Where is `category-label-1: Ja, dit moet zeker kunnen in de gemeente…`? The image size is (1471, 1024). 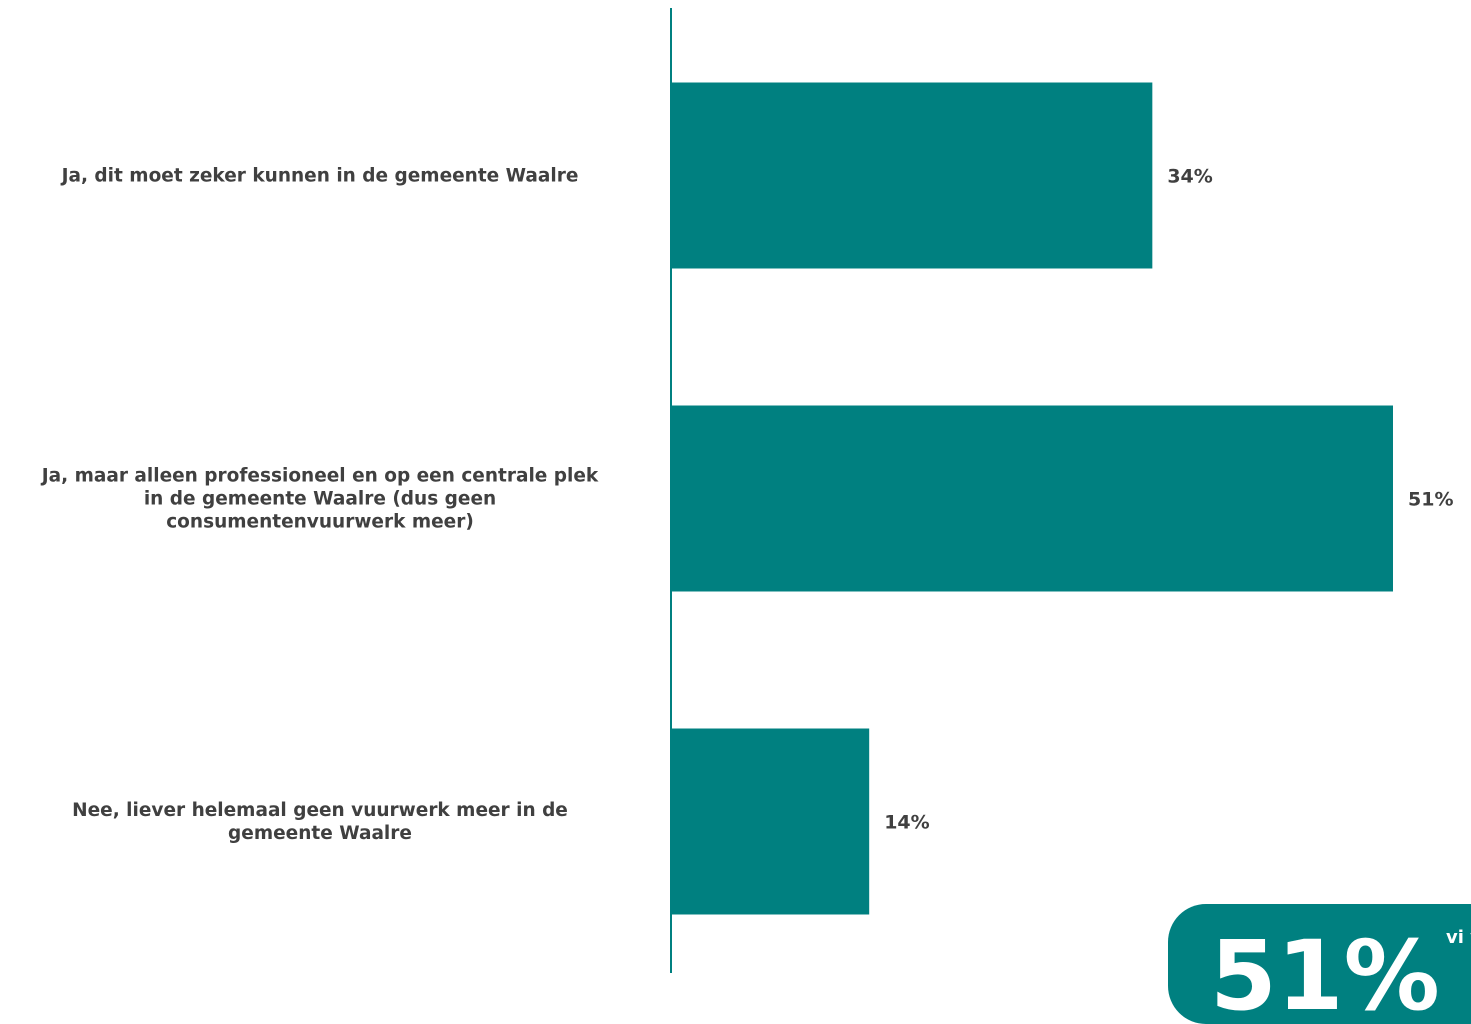 category-label-1: Ja, dit moet zeker kunnen in de gemeente… is located at coordinates (325, 175).